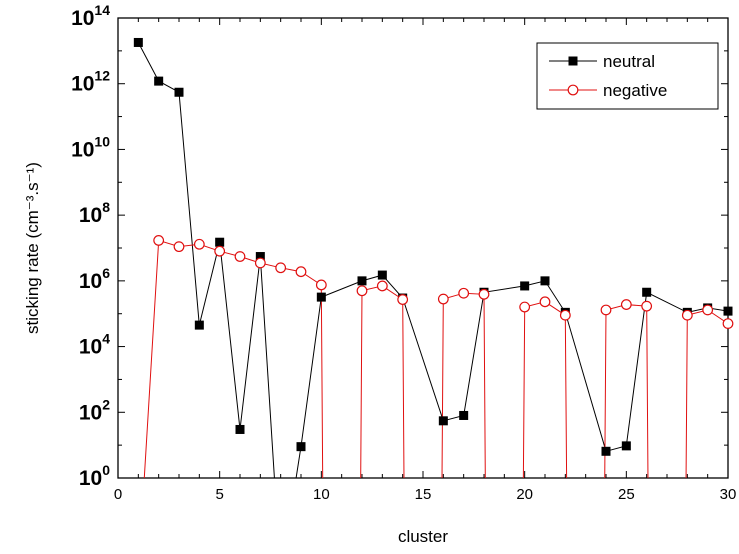 This screenshot has height=554, width=739. I want to click on y-tick-label: 10¹², so click(90, 82).